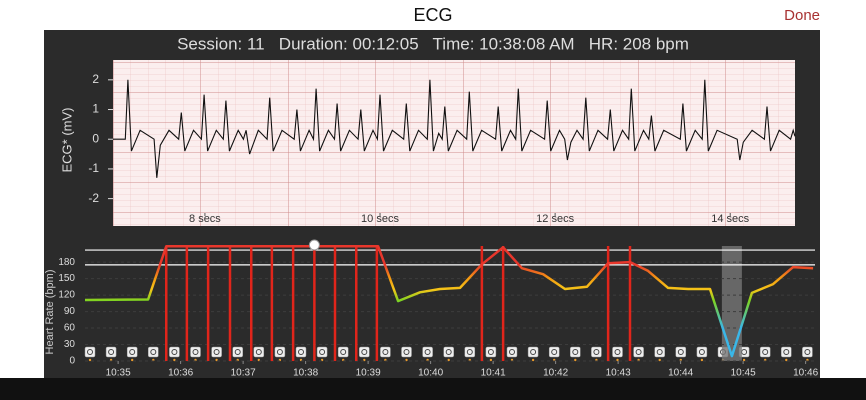 This screenshot has width=866, height=400. Describe the element at coordinates (66, 278) in the screenshot. I see `y-tick-label: 150` at that location.